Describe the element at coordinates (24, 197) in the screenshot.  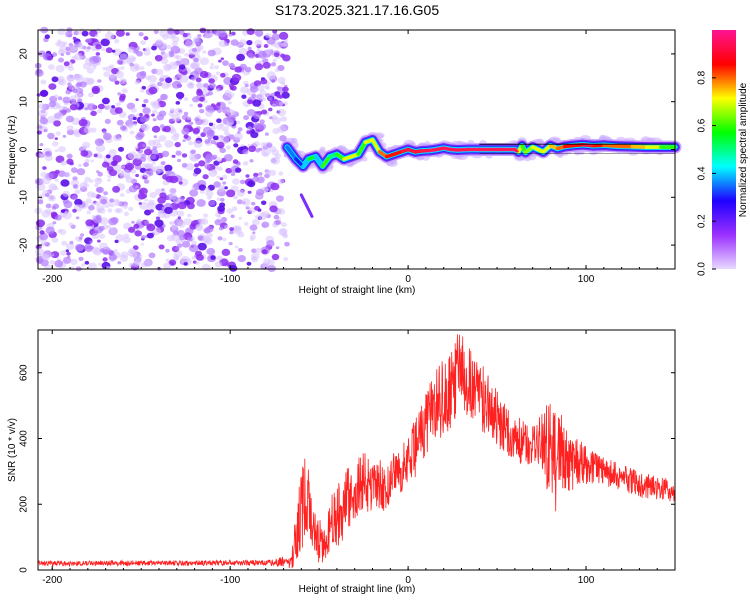
I see `y-tick-label: -10` at that location.